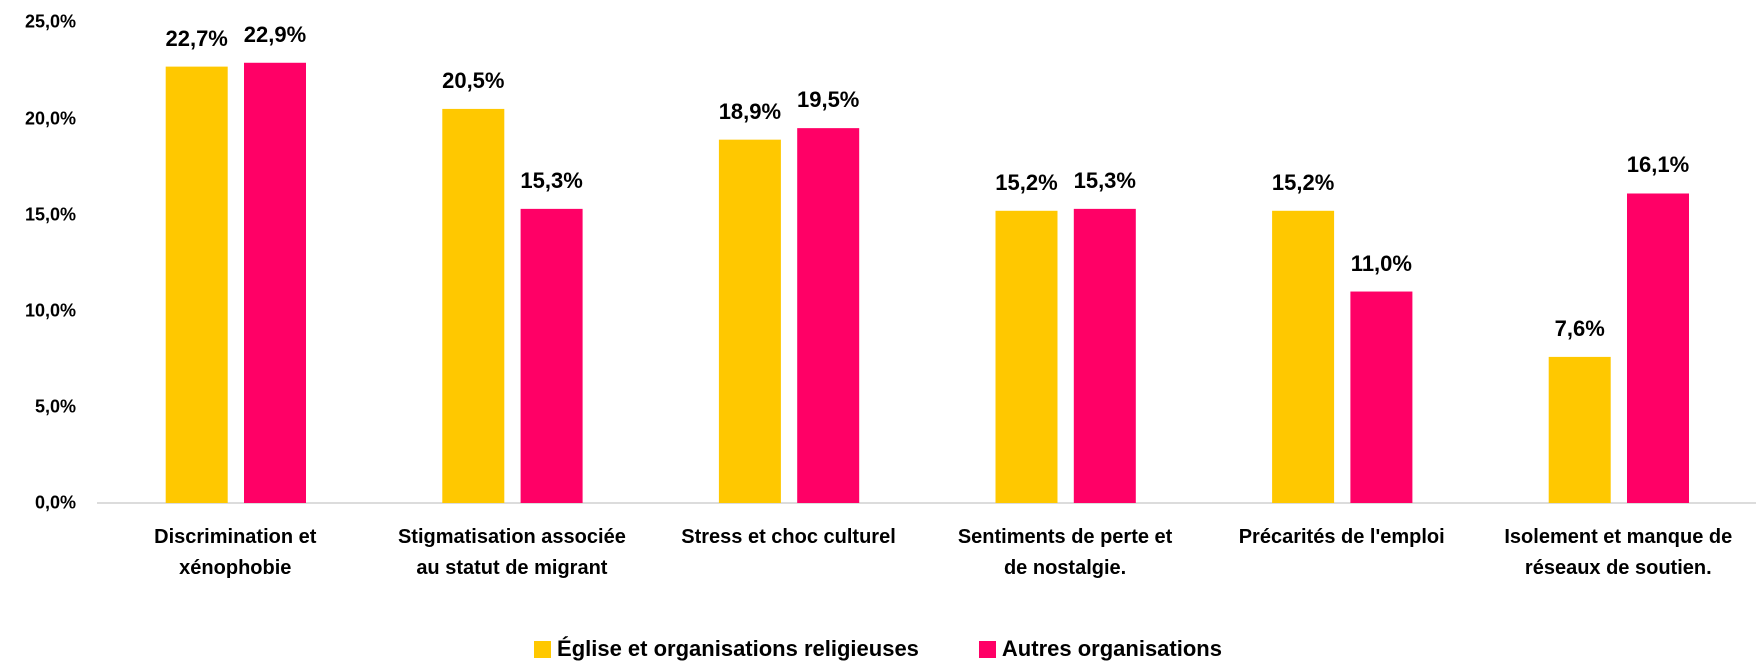 The height and width of the screenshot is (666, 1756). I want to click on y-tick-label: 15,0%, so click(50, 214).